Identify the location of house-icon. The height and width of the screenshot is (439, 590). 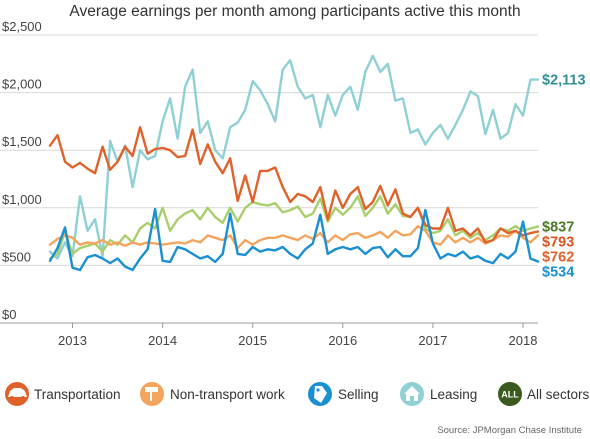
(412, 394).